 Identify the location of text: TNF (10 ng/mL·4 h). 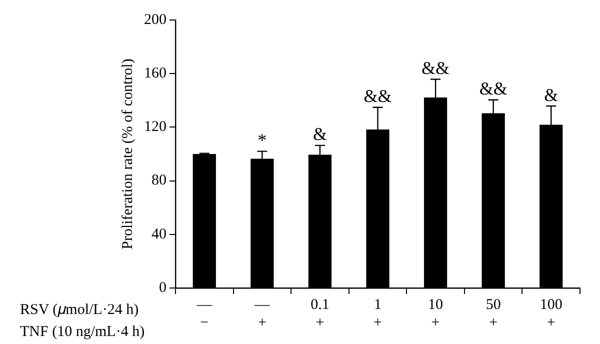
(82, 332).